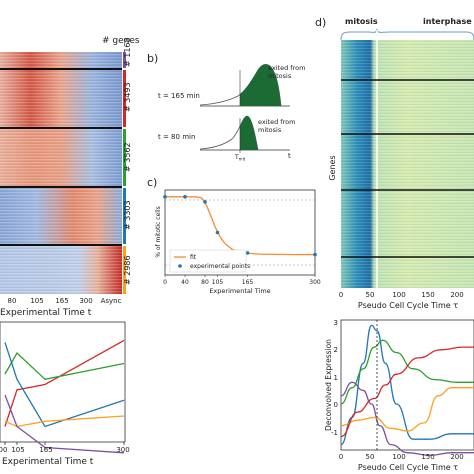 The width and height of the screenshot is (474, 474). I want to click on c-xtick: 40, so click(185, 282).